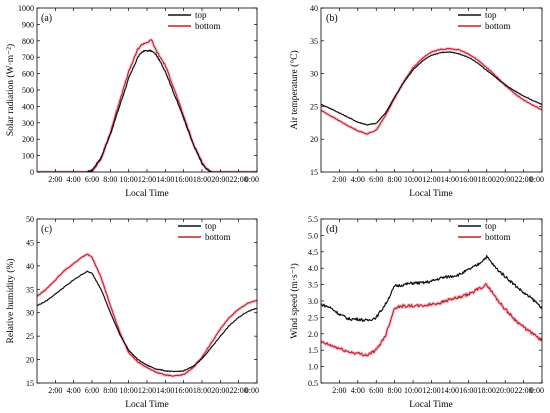  Describe the element at coordinates (202, 179) in the screenshot. I see `panel-a-xtick-label: 18:00` at that location.